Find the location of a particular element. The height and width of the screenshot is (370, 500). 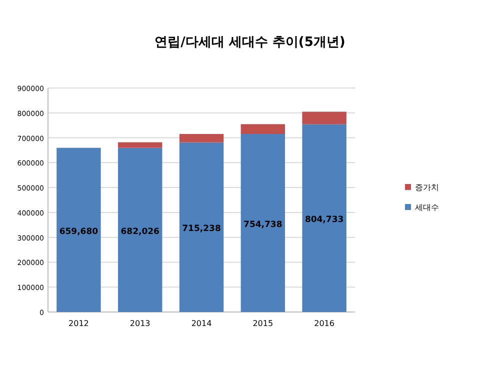

legend-label: 세대수 is located at coordinates (427, 207).